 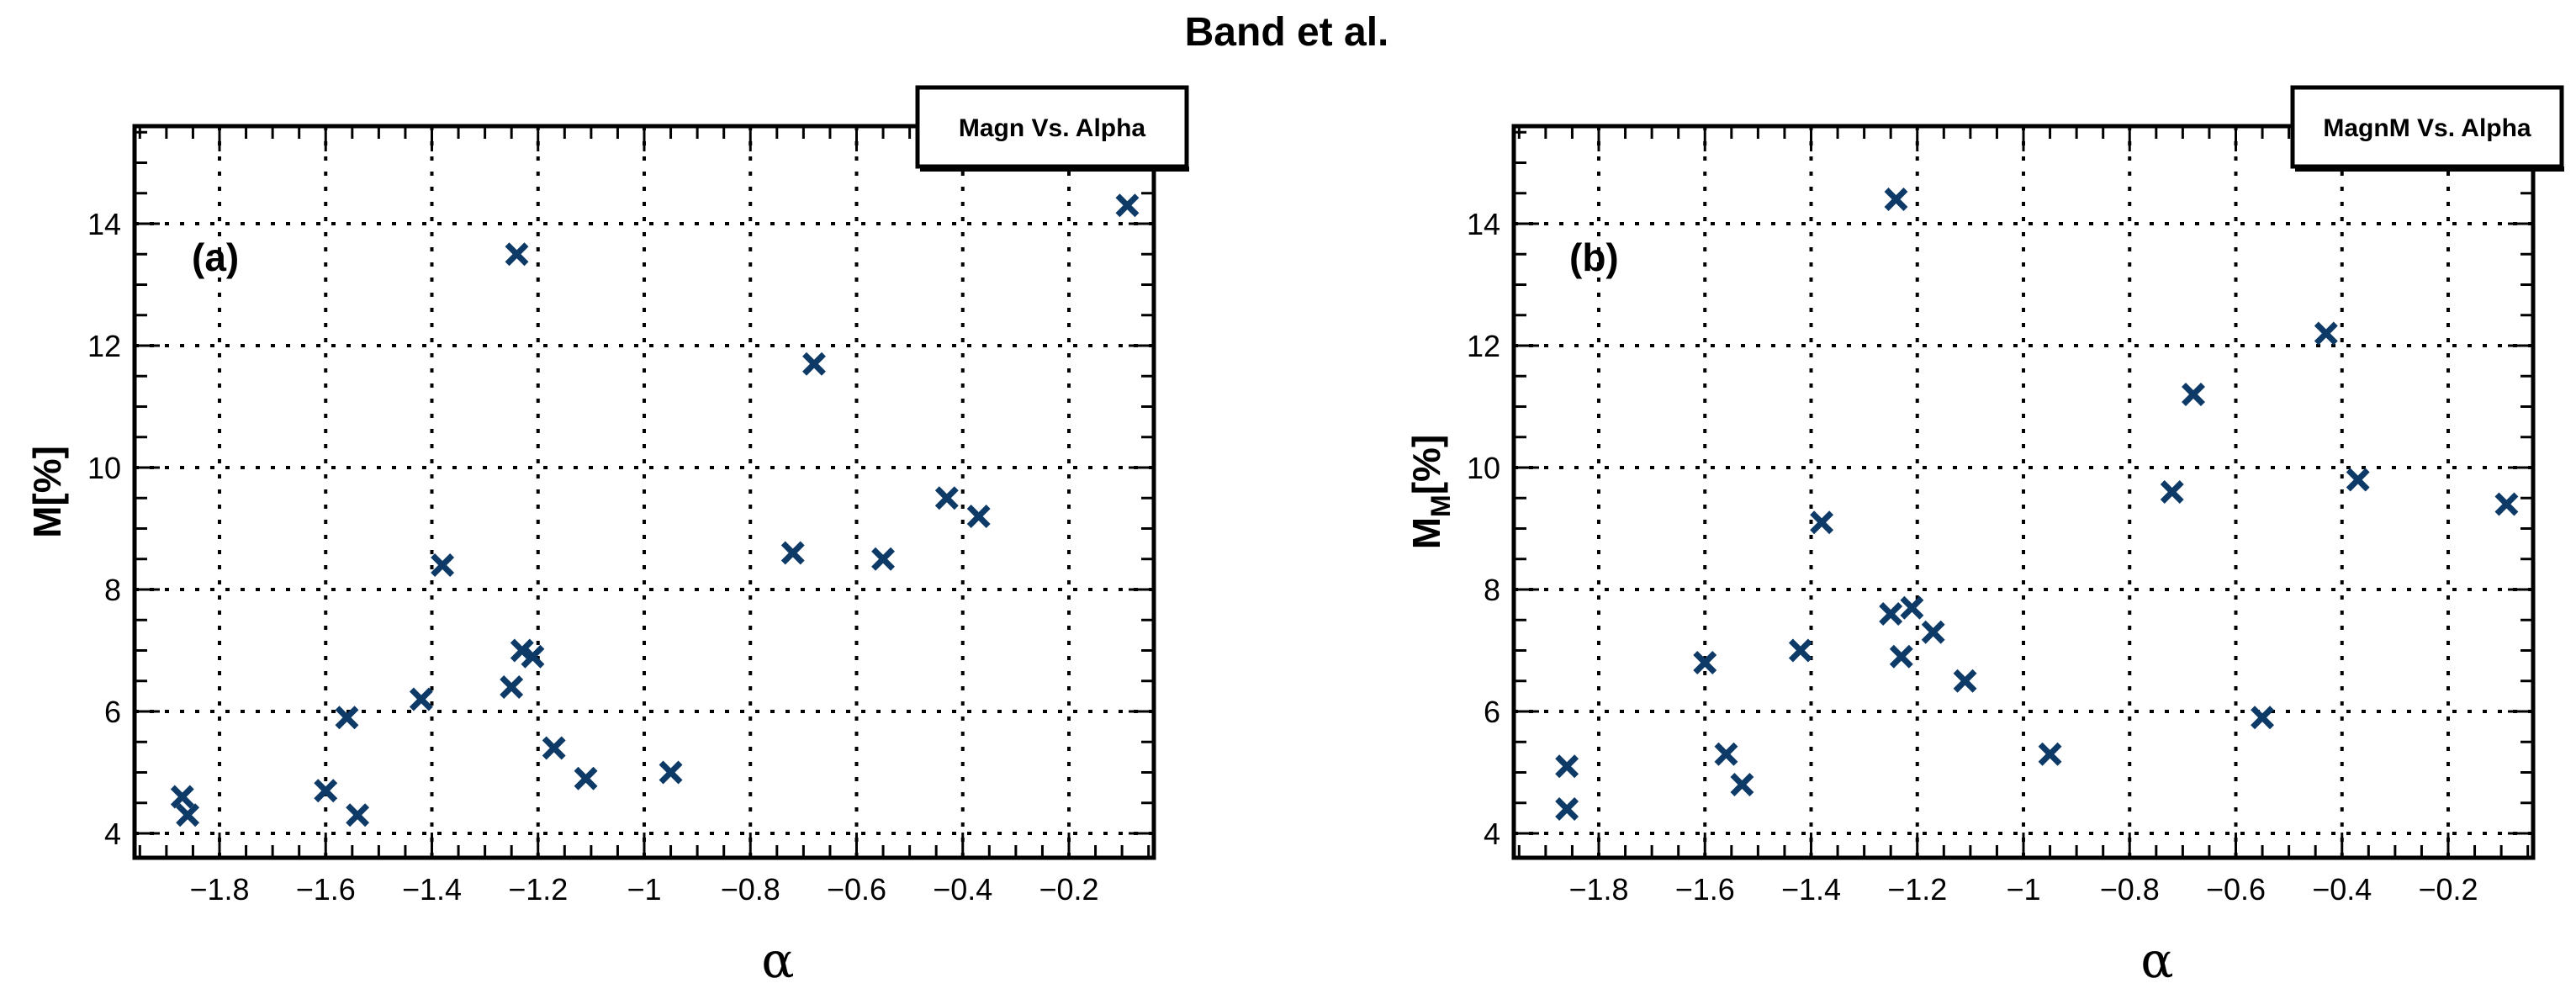 What do you see at coordinates (1594, 257) in the screenshot?
I see `panel-label: (b)` at bounding box center [1594, 257].